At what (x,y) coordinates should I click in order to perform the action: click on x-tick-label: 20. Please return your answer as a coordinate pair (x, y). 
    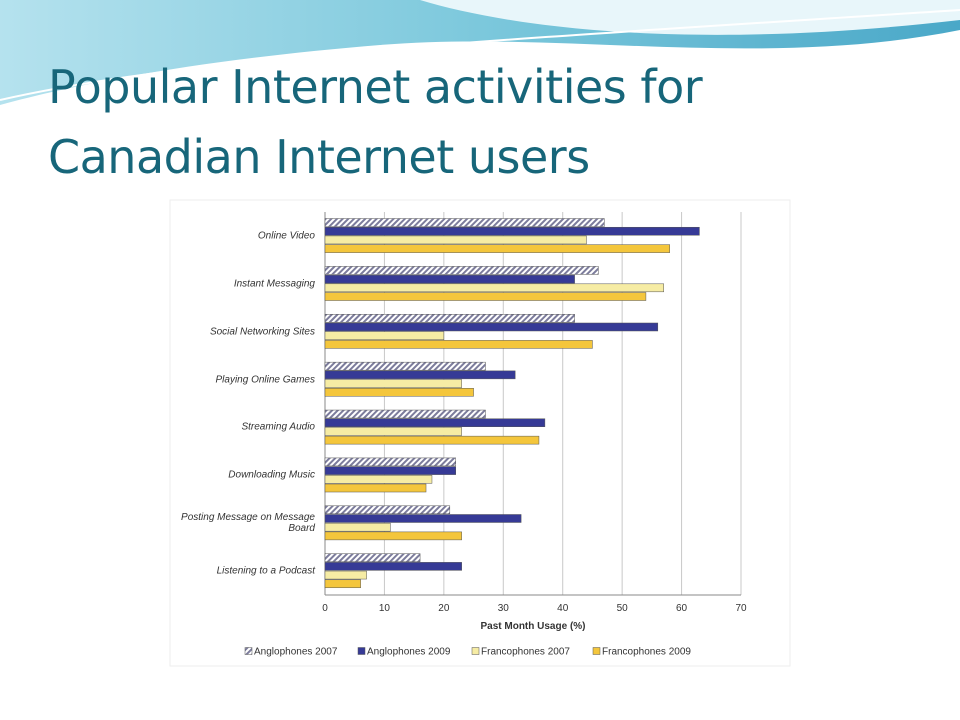
    Looking at the image, I should click on (444, 608).